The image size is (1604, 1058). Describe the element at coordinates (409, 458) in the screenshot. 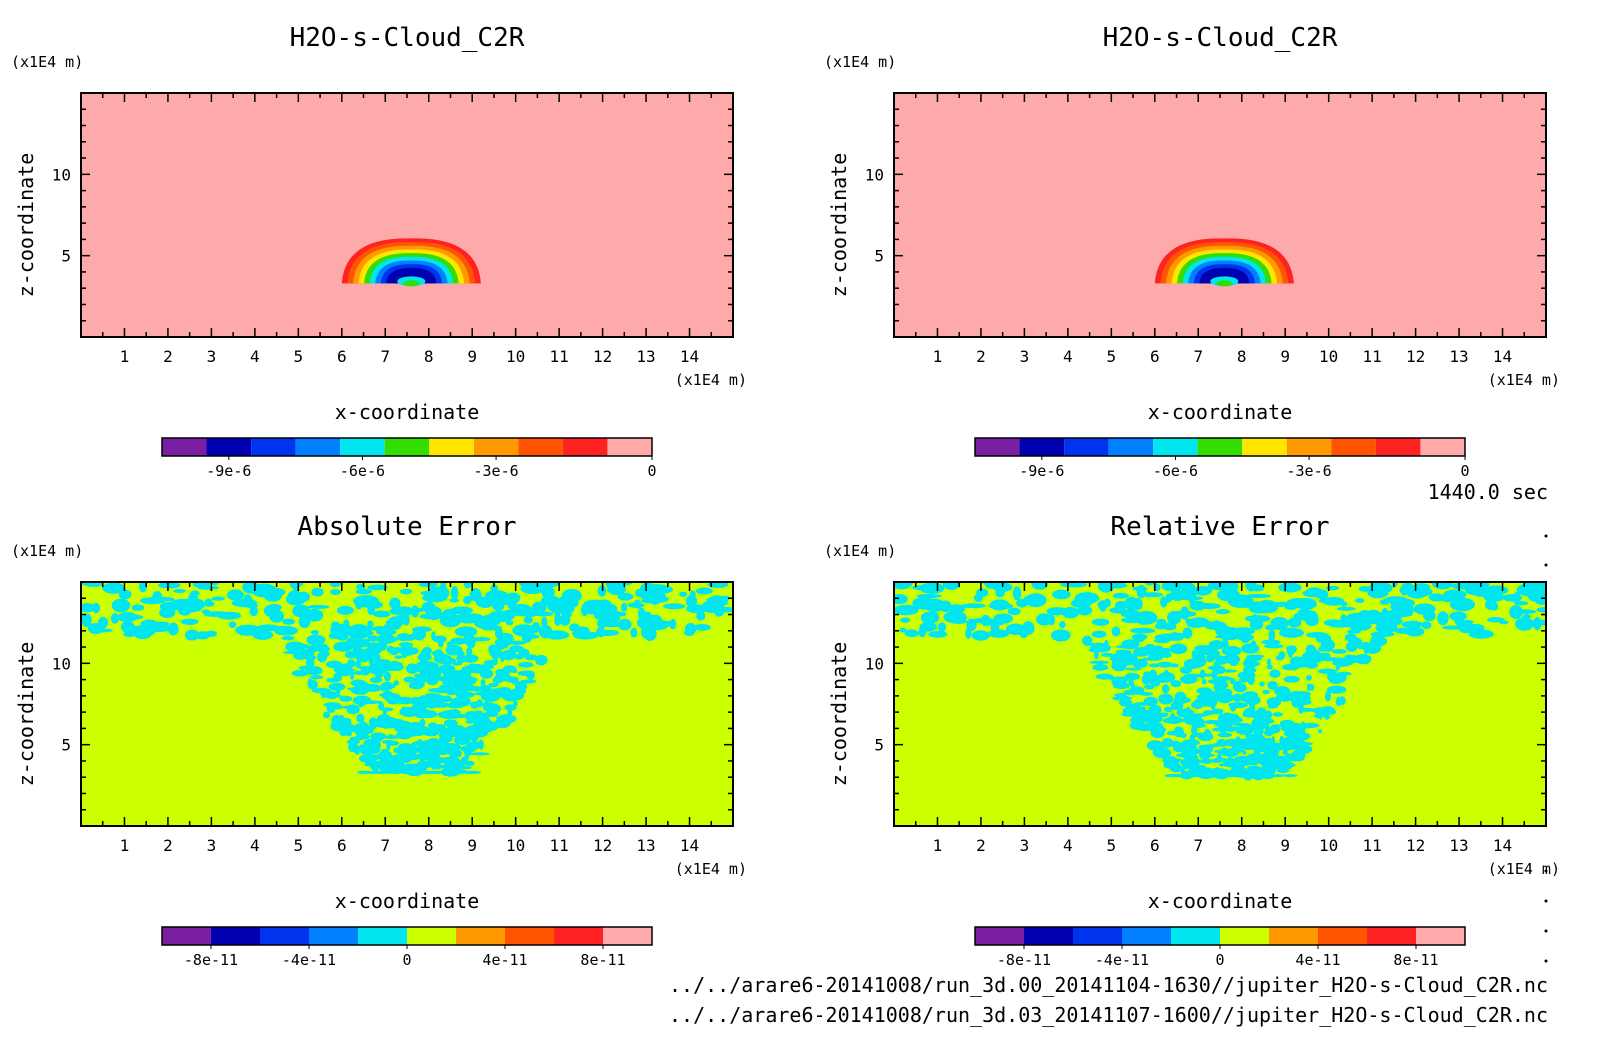

I see `colorbar: -9e-6 -6e-6 -3e-6 0` at that location.